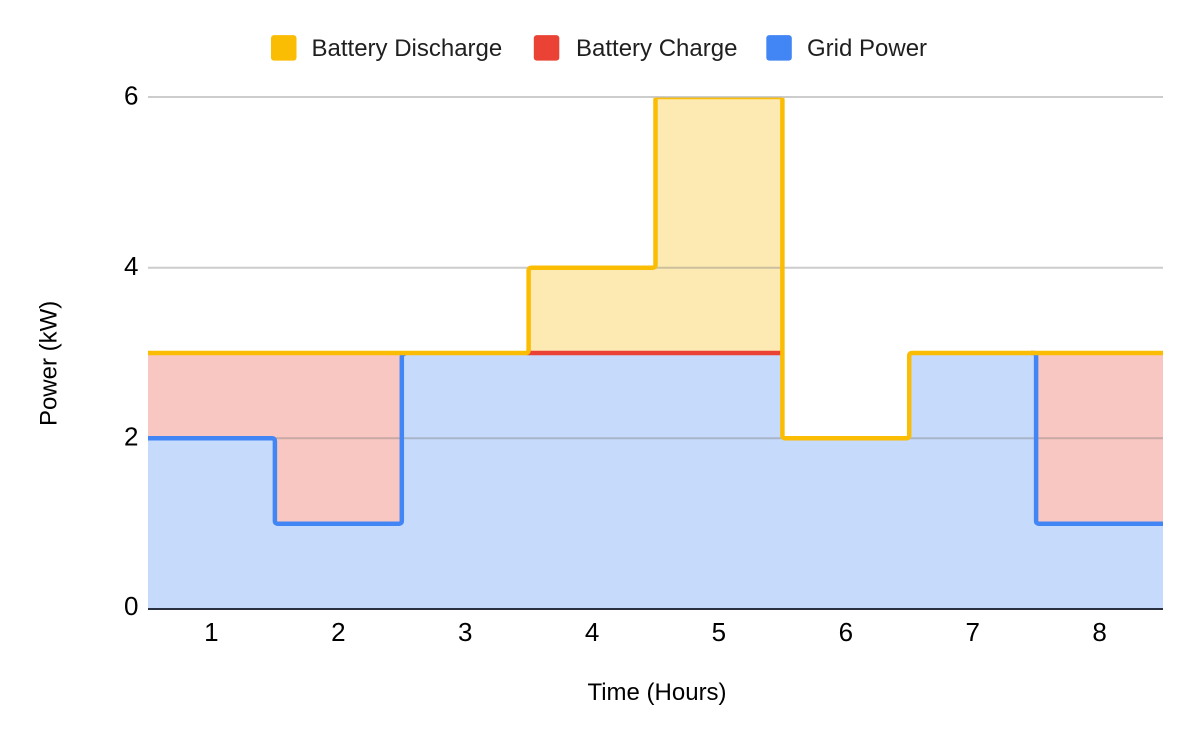 The width and height of the screenshot is (1200, 742). What do you see at coordinates (407, 48) in the screenshot?
I see `svg-text: Battery Discharge` at bounding box center [407, 48].